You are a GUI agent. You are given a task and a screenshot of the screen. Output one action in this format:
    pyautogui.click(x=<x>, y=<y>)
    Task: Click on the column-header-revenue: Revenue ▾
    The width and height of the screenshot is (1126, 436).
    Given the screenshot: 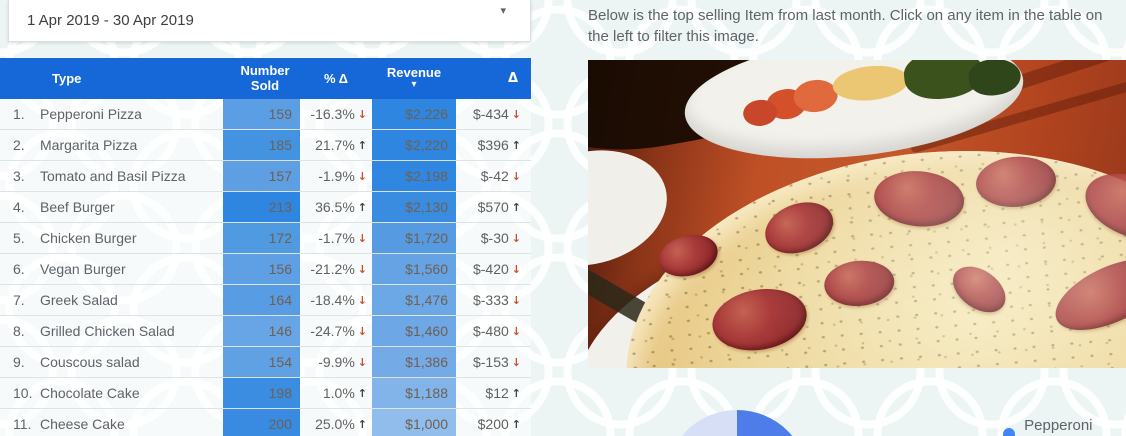 What is the action you would take?
    pyautogui.click(x=414, y=78)
    